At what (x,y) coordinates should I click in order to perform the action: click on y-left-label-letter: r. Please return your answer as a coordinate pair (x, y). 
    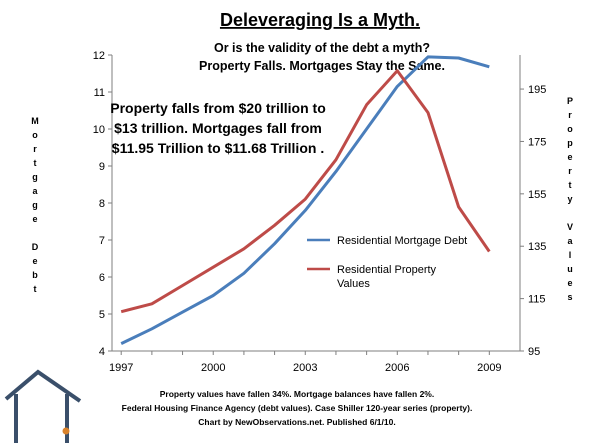
    Looking at the image, I should click on (35, 149).